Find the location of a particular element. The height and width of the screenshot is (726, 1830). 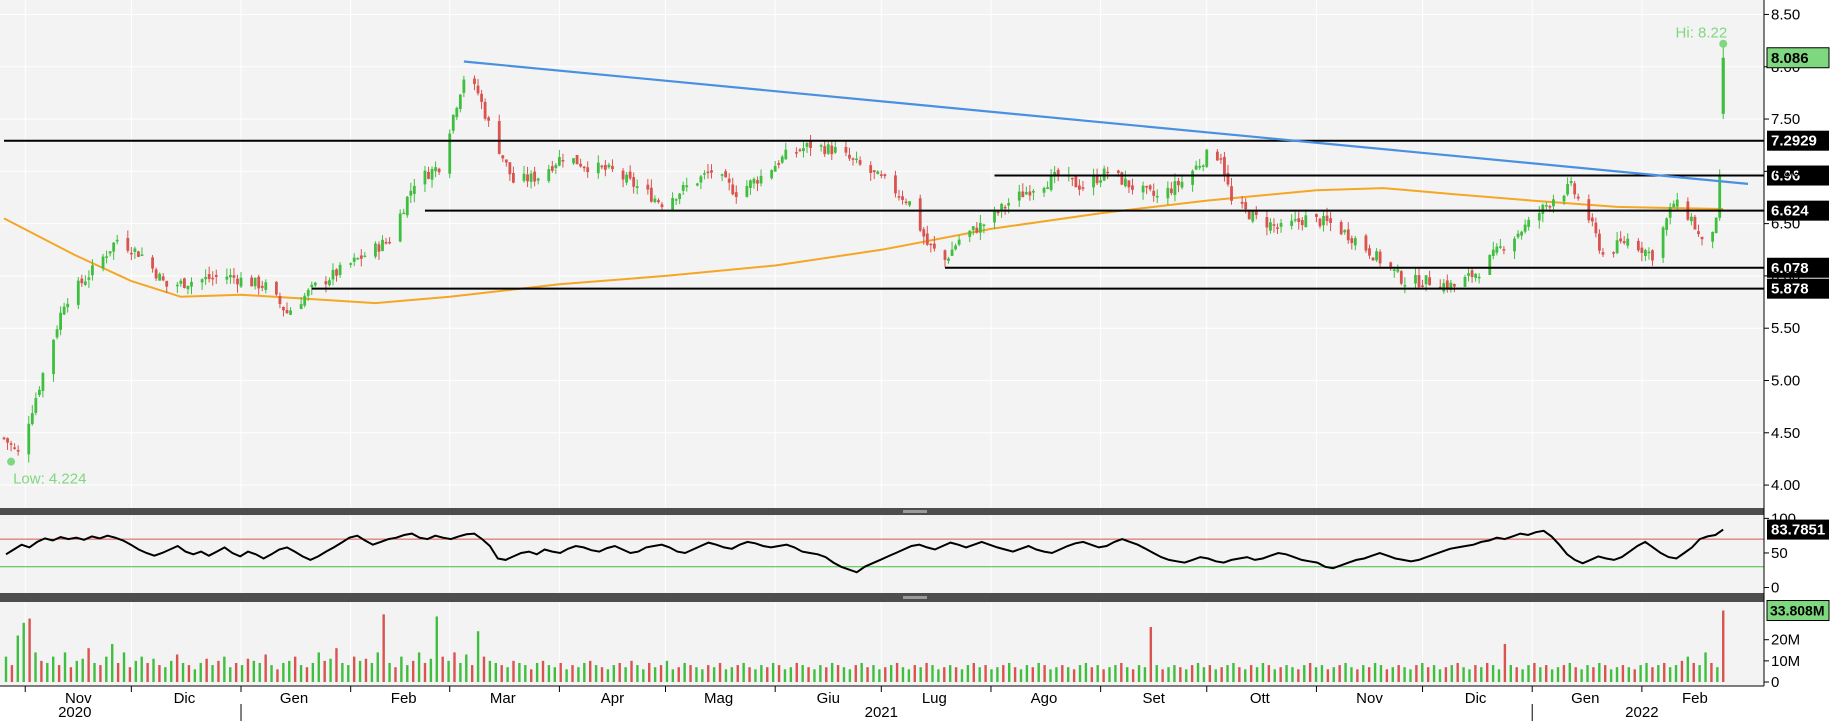

volume-y-tick-label: 20M is located at coordinates (1785, 640).